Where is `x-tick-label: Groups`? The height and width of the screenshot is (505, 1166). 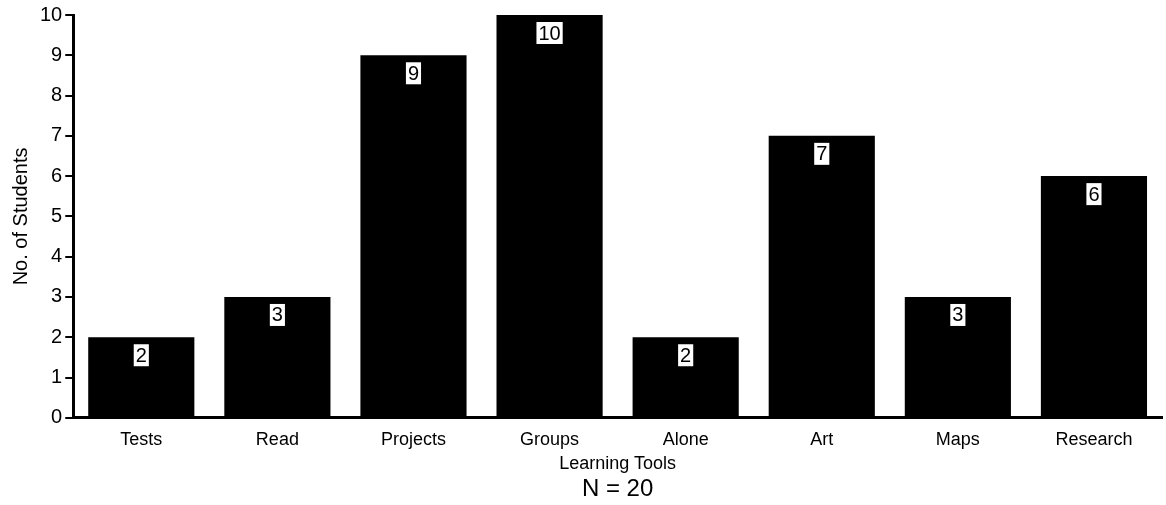
x-tick-label: Groups is located at coordinates (550, 438).